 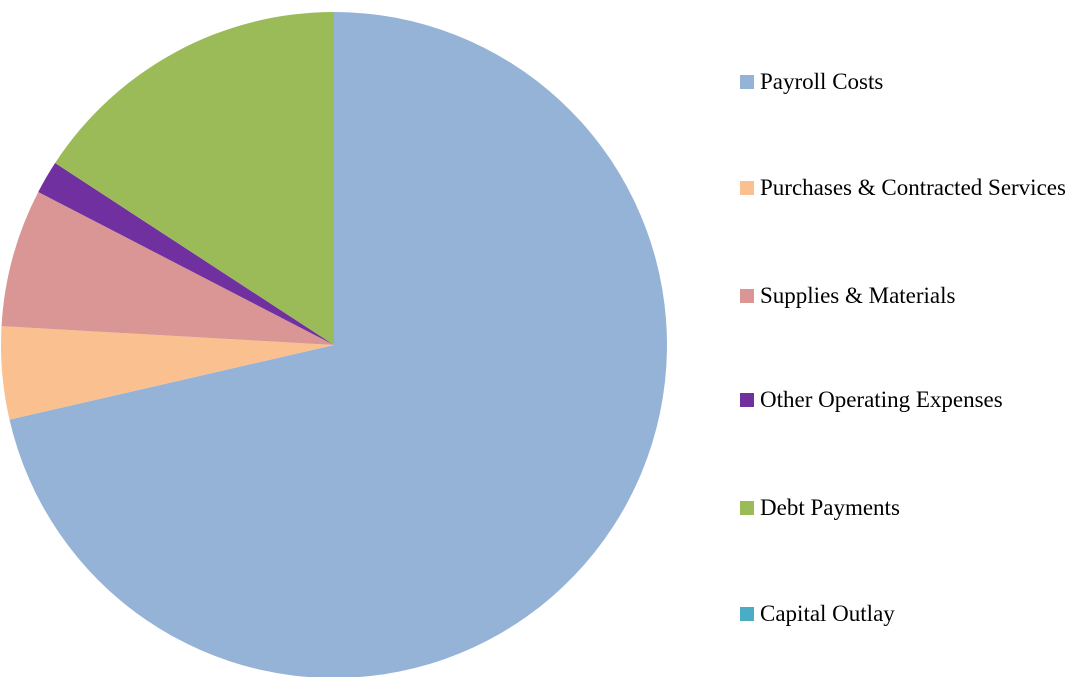 What do you see at coordinates (830, 507) in the screenshot?
I see `legend-label: Debt Payments` at bounding box center [830, 507].